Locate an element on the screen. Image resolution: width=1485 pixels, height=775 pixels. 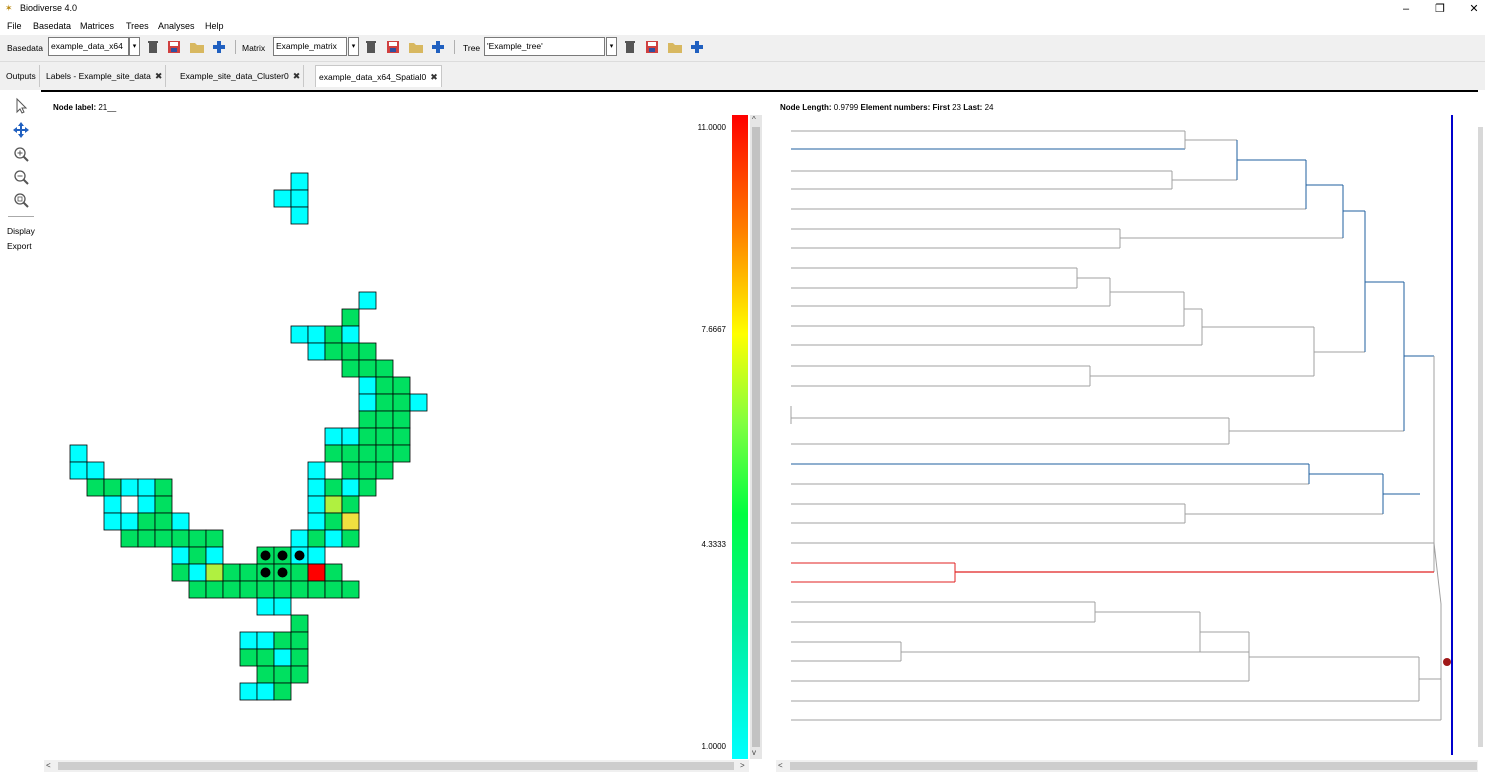
menu-matrices: Matrices is located at coordinates (97, 26).